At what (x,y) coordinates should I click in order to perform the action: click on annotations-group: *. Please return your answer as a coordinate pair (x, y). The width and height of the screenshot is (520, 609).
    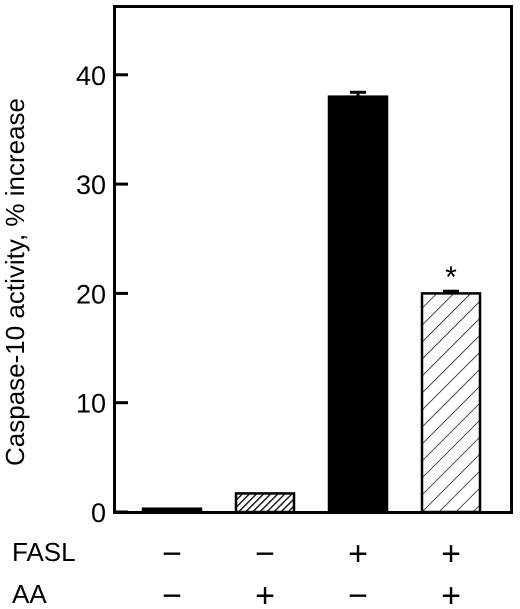
    Looking at the image, I should click on (451, 277).